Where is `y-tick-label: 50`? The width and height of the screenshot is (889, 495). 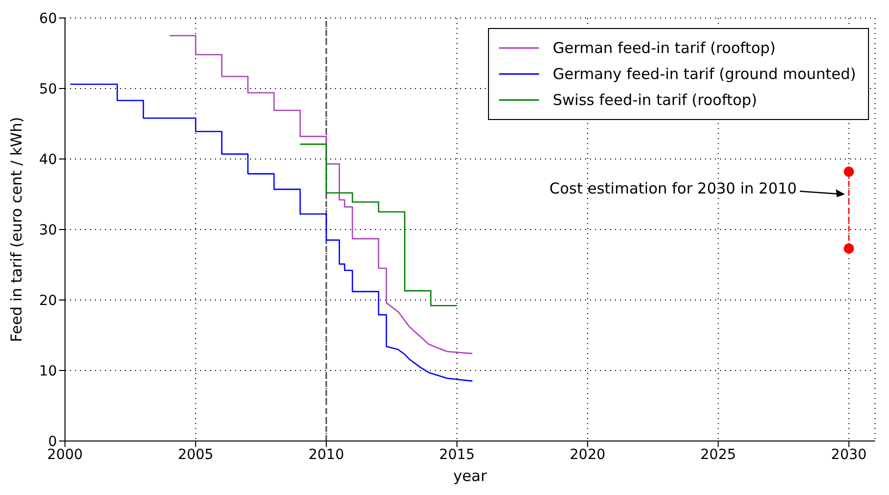
y-tick-label: 50 is located at coordinates (48, 89).